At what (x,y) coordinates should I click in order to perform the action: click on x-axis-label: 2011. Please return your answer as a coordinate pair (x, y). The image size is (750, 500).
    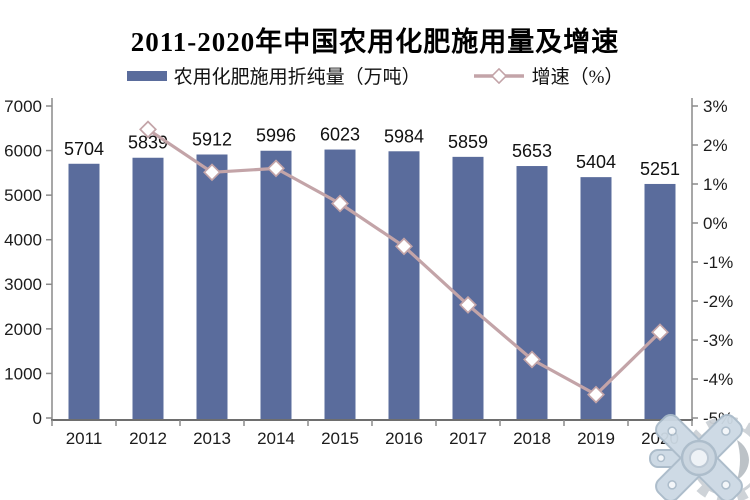
    Looking at the image, I should click on (84, 438).